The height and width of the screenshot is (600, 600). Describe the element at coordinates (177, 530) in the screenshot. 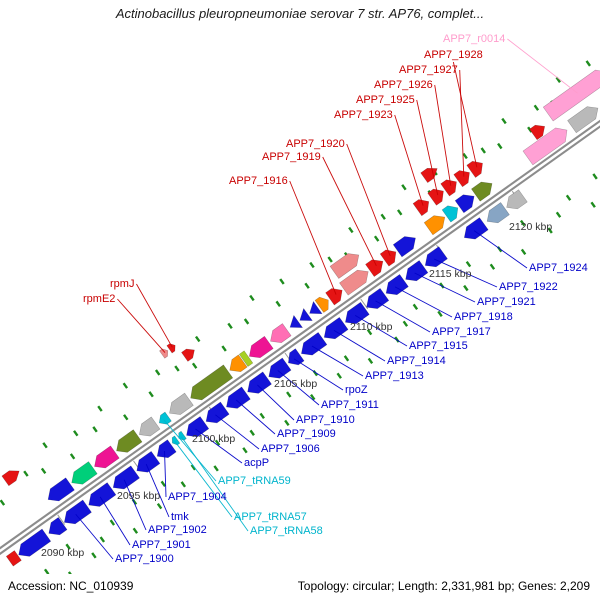

I see `gene-label-APP7_1902: APP7_1902` at that location.